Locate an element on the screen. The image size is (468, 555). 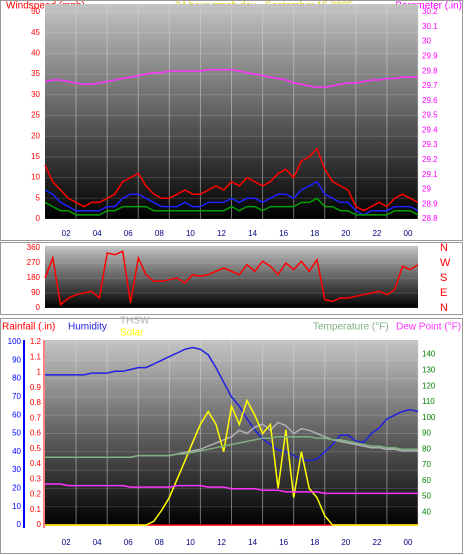
y-tick-label: 80 is located at coordinates (16, 378).